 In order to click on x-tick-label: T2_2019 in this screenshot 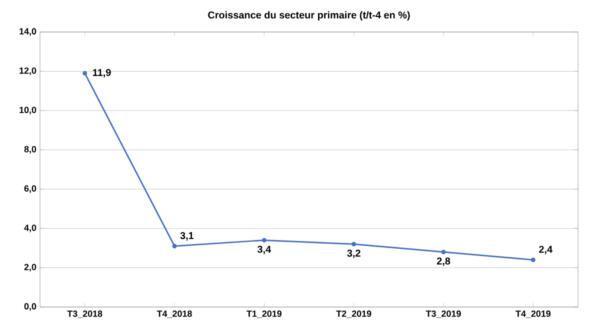, I will do `click(354, 314)`.